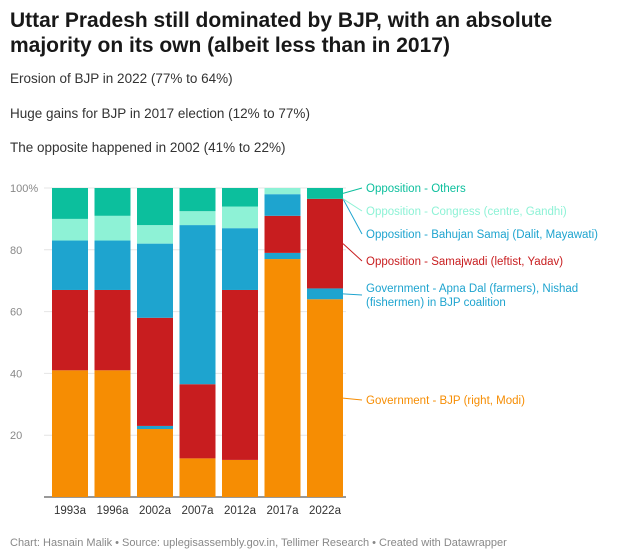 This screenshot has height=560, width=620. Describe the element at coordinates (472, 289) in the screenshot. I see `legend-label: Government - Apna Dal (farmers), Nishad` at that location.